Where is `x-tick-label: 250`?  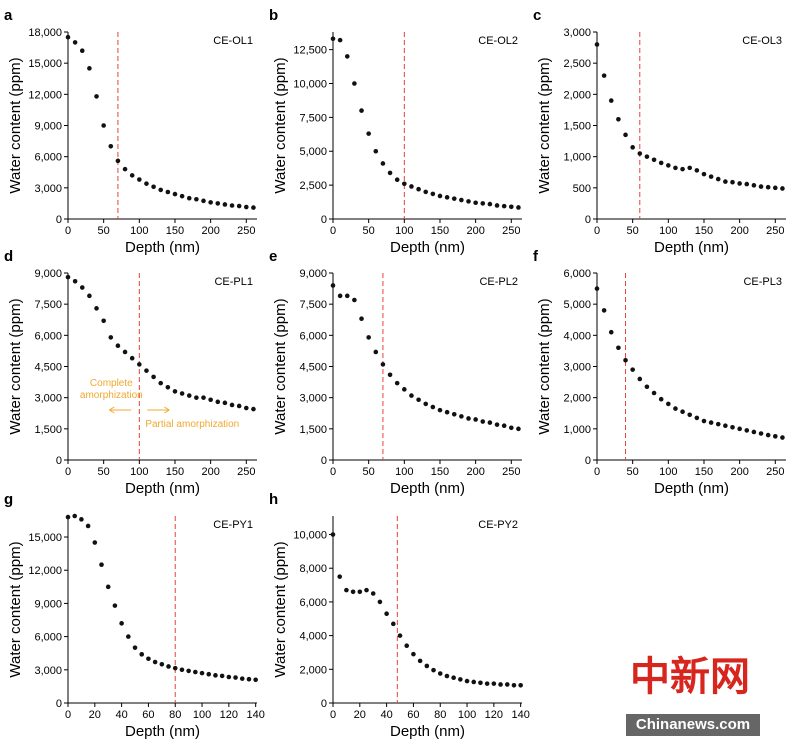
x-tick-label: 250 is located at coordinates (246, 231).